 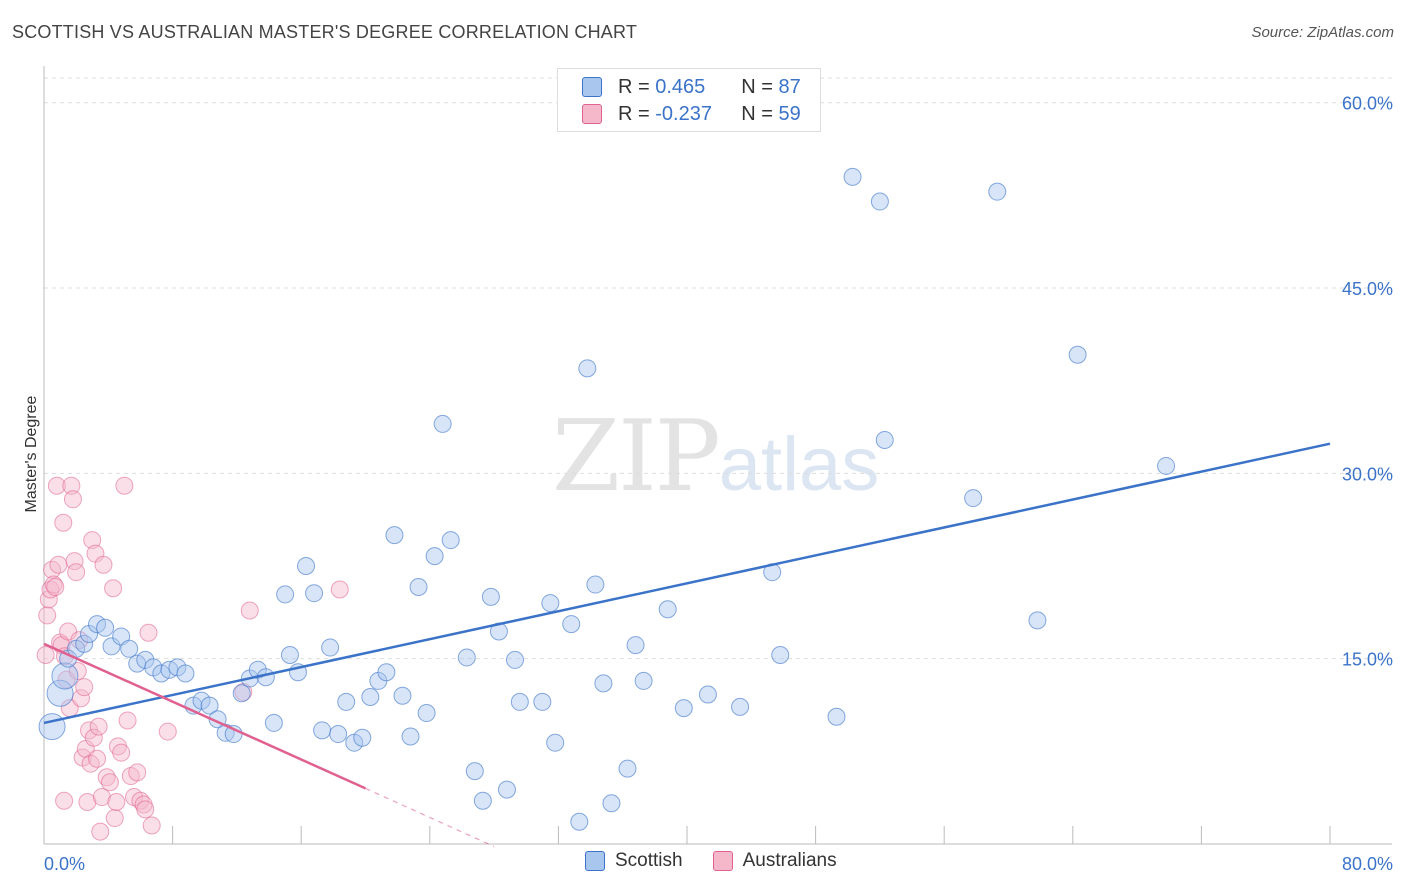 I want to click on legend-item-australians: Australians, so click(x=774, y=861).